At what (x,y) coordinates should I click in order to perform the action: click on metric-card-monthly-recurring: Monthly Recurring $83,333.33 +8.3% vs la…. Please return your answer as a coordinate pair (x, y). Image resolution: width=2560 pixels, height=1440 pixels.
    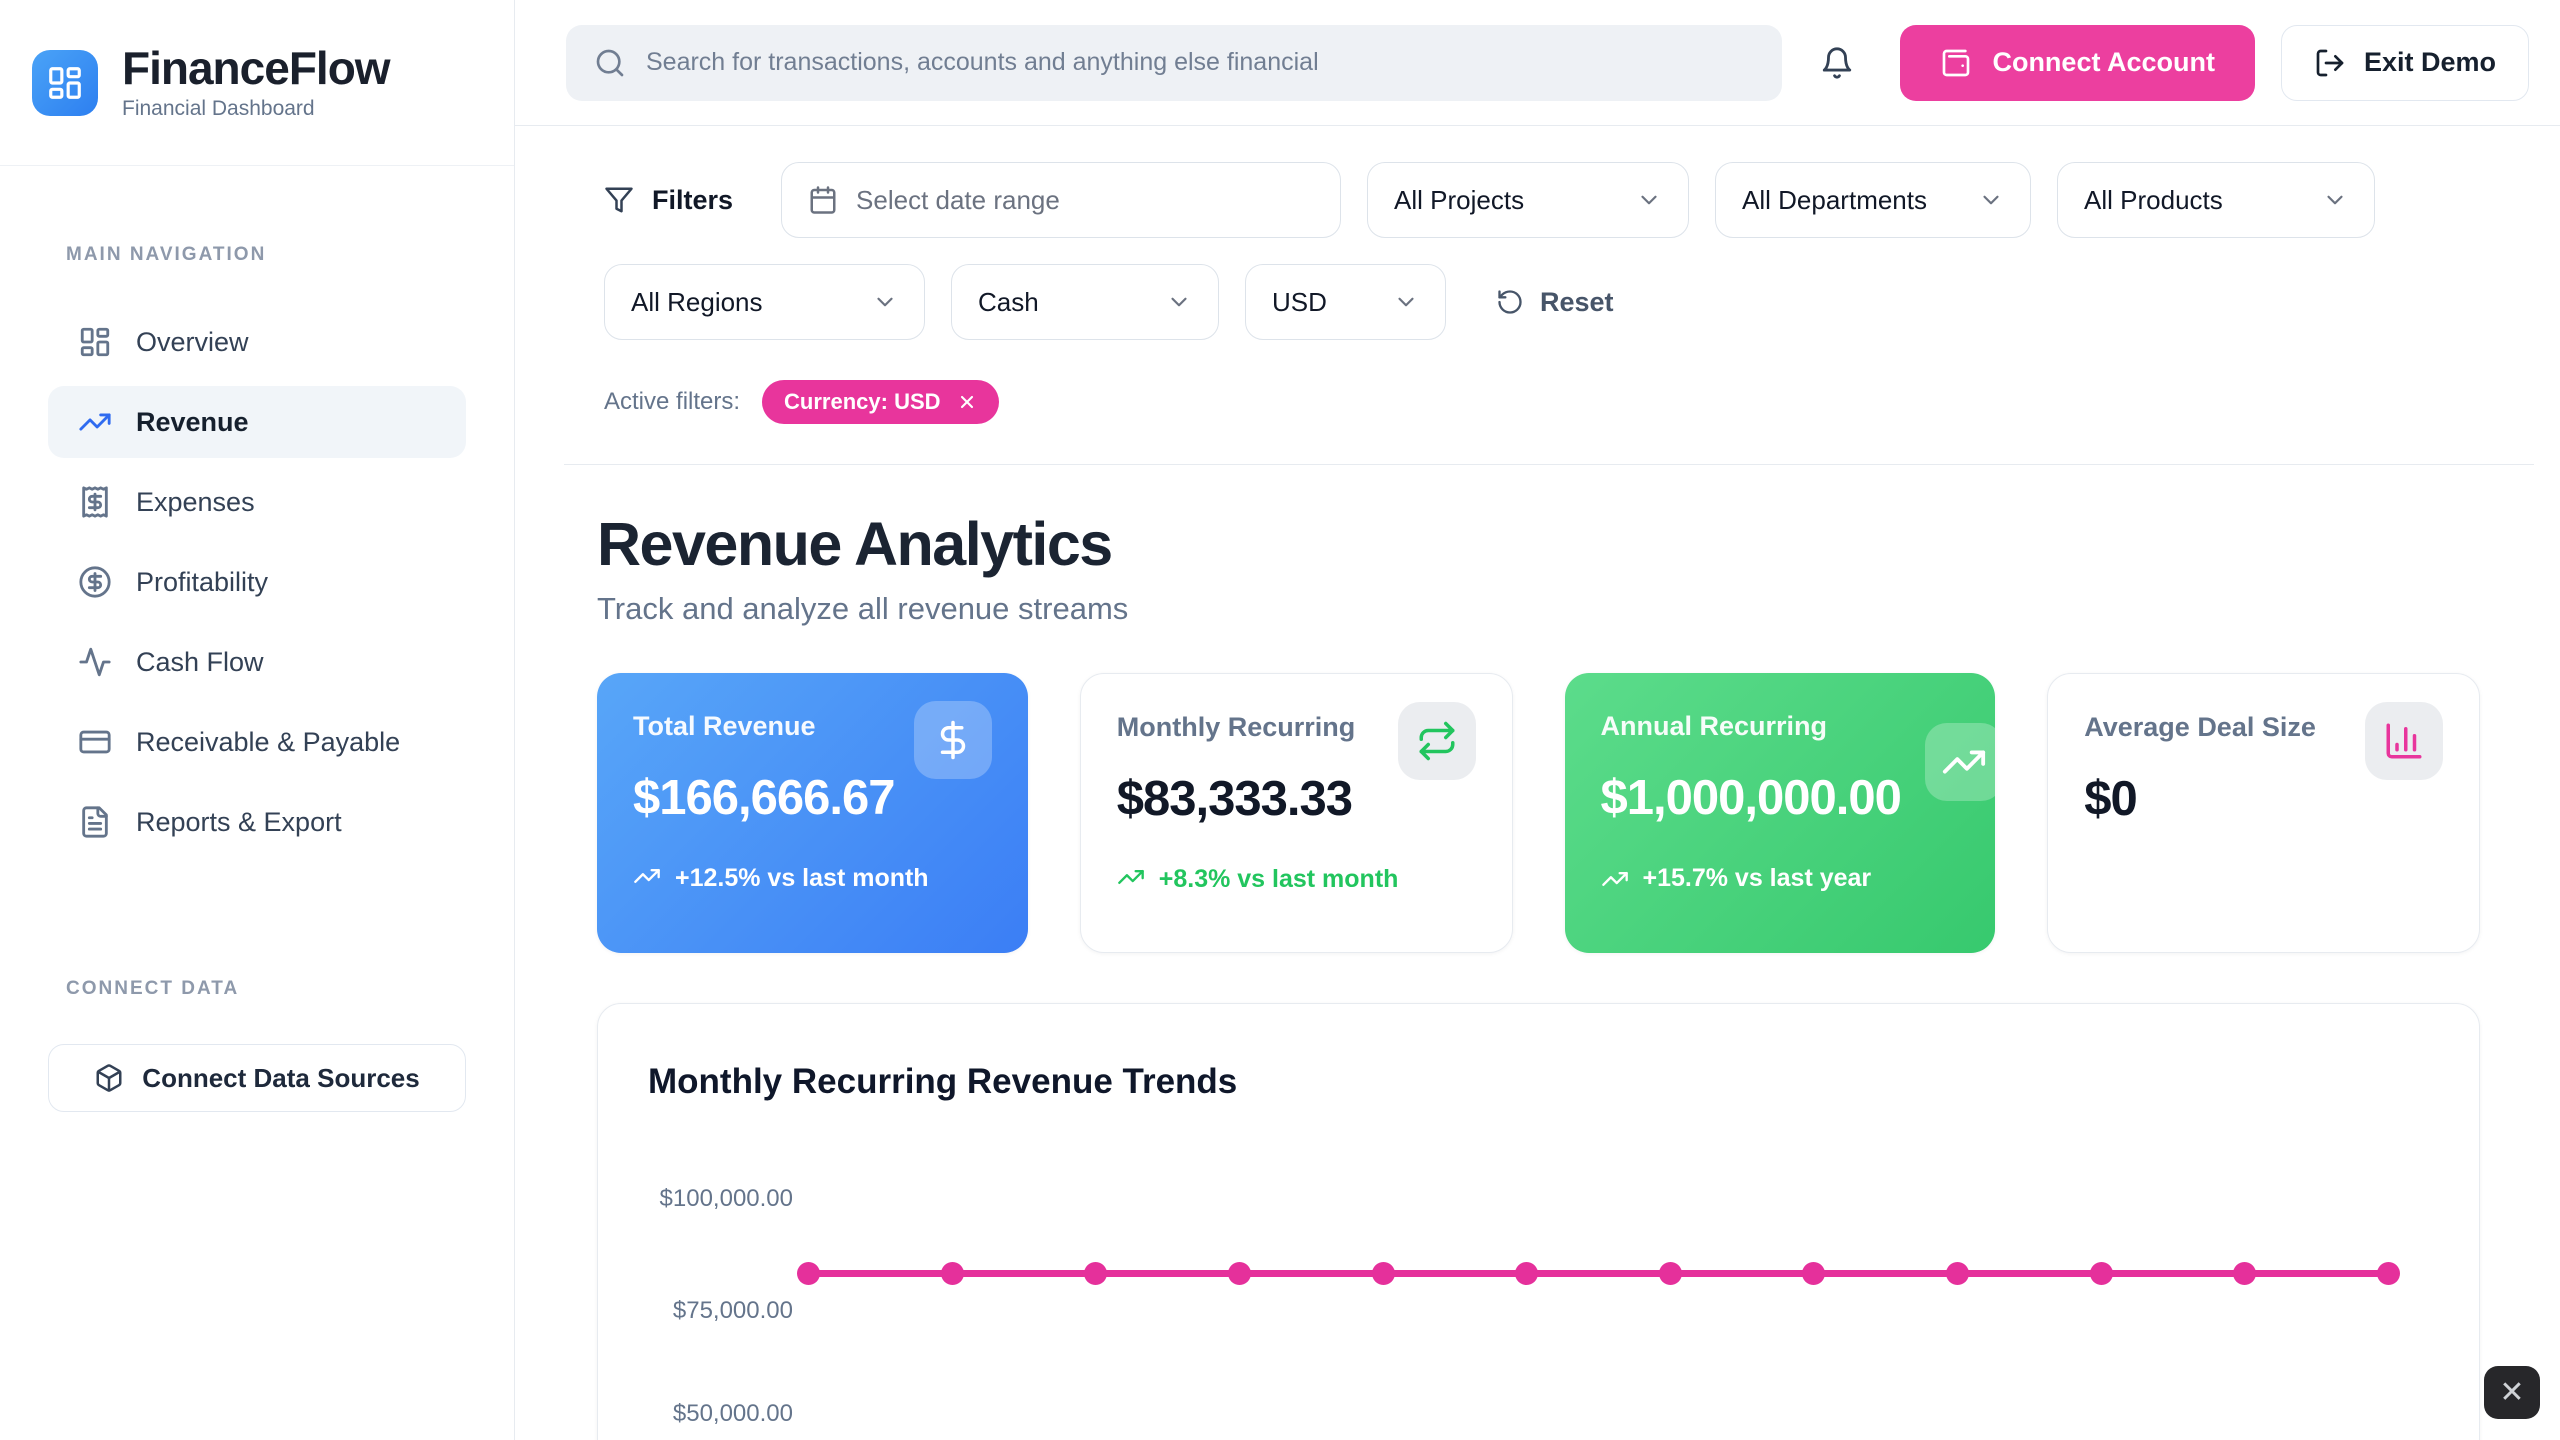
    Looking at the image, I should click on (1296, 813).